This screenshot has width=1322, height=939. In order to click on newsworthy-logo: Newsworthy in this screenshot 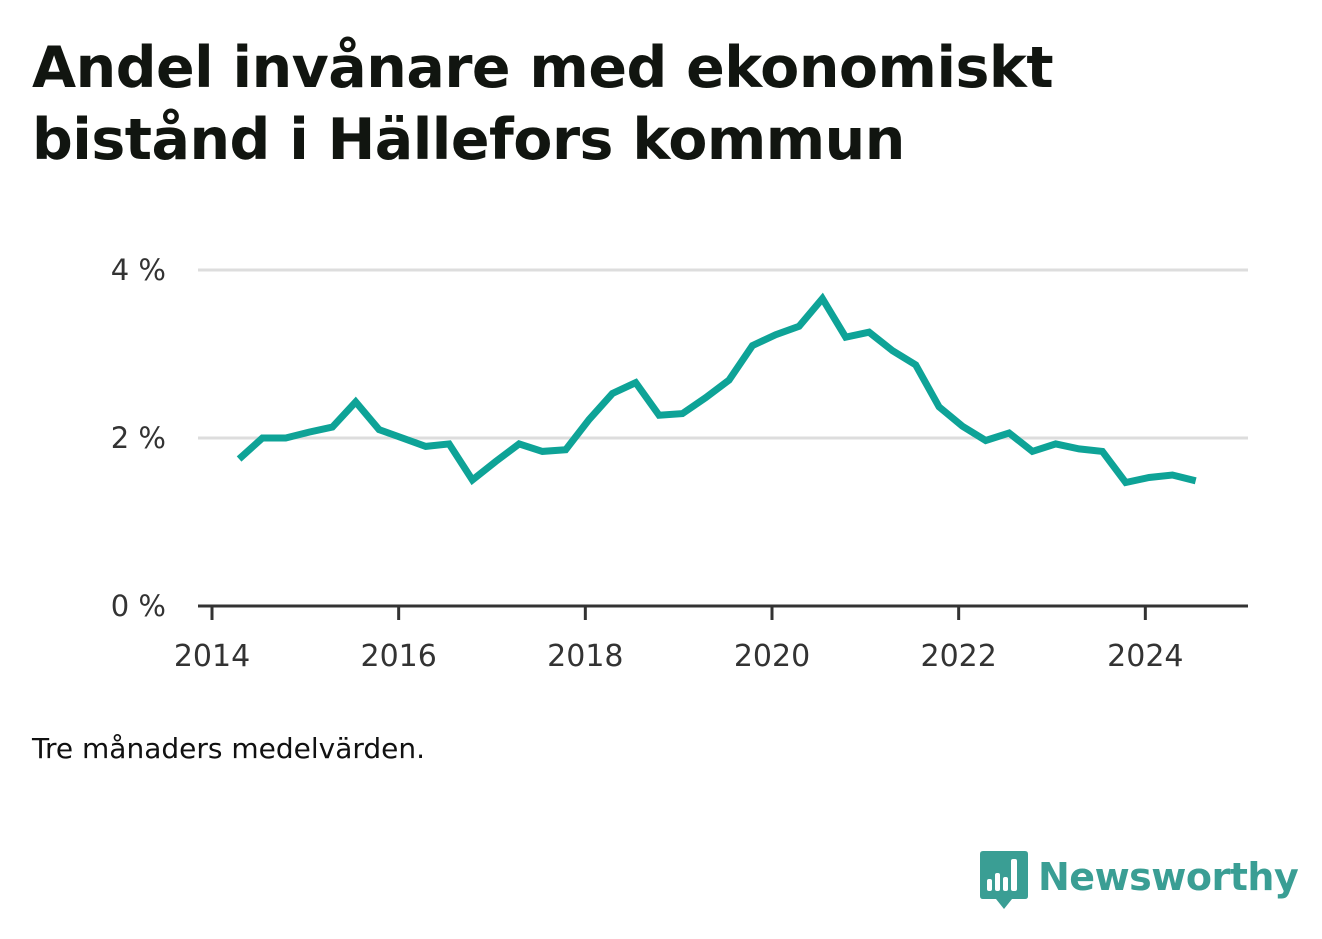, I will do `click(1139, 880)`.